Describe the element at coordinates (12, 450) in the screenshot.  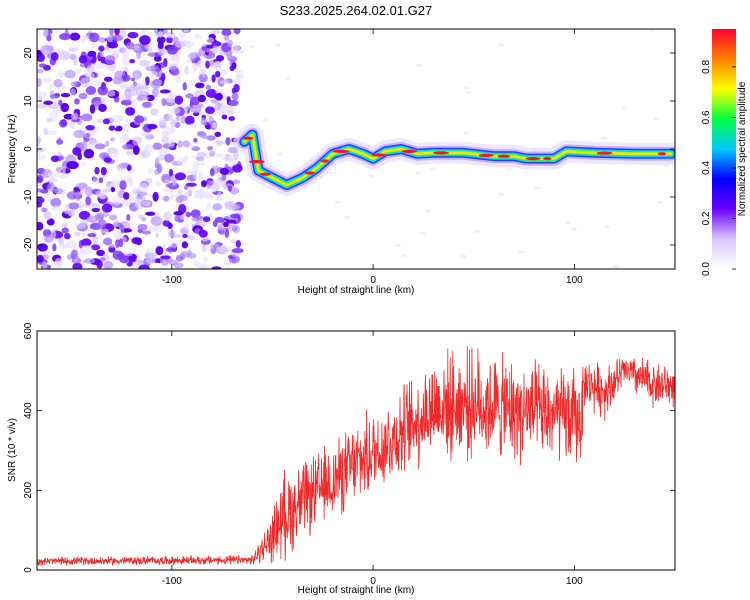
I see `snr-y-label: SNR (10 * v/v)` at that location.